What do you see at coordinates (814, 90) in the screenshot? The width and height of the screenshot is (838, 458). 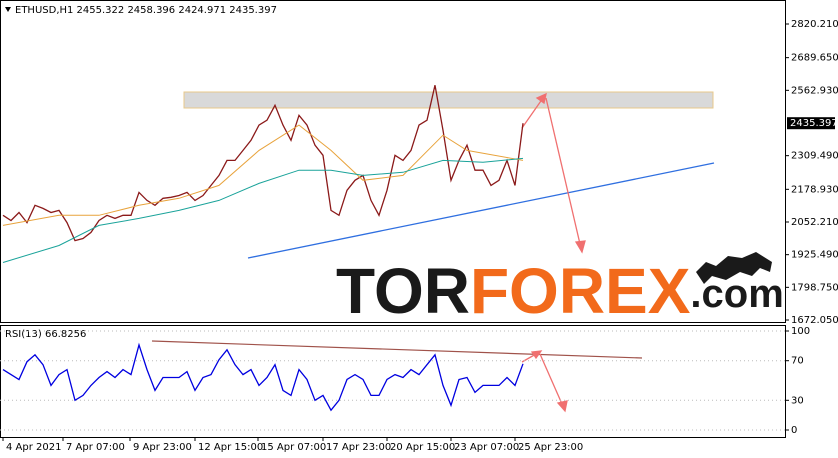 I see `y-tick-label: 2562.930` at bounding box center [814, 90].